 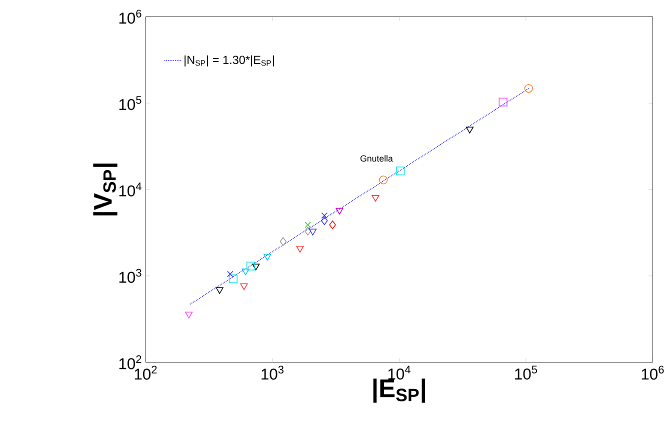 What do you see at coordinates (399, 390) in the screenshot?
I see `x-axis-title: |E$_{SP}$|` at bounding box center [399, 390].